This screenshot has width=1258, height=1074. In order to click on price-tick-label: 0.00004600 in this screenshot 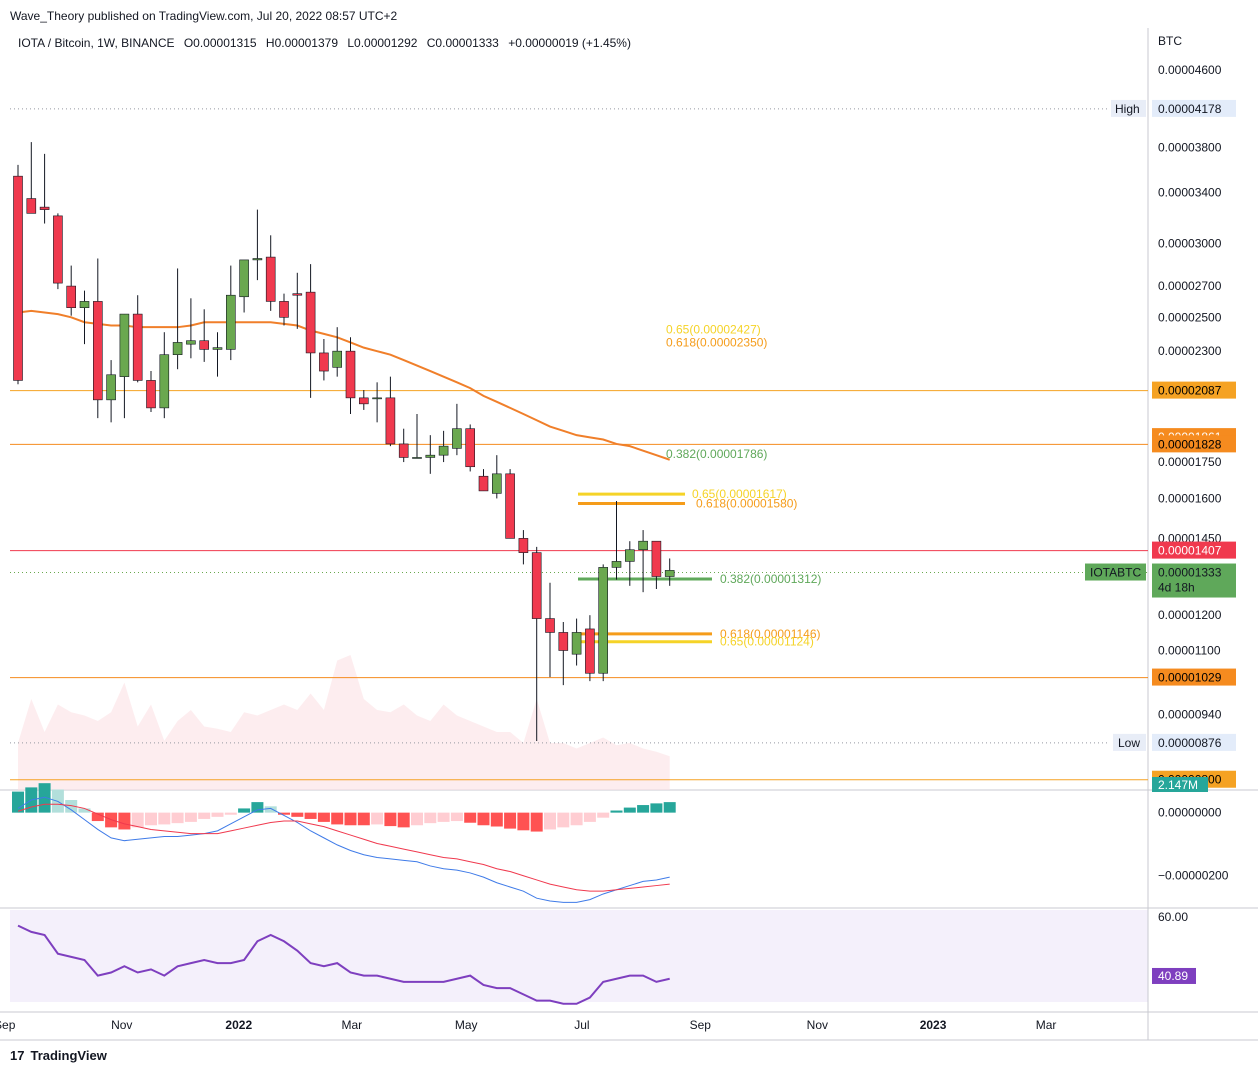, I will do `click(1190, 70)`.